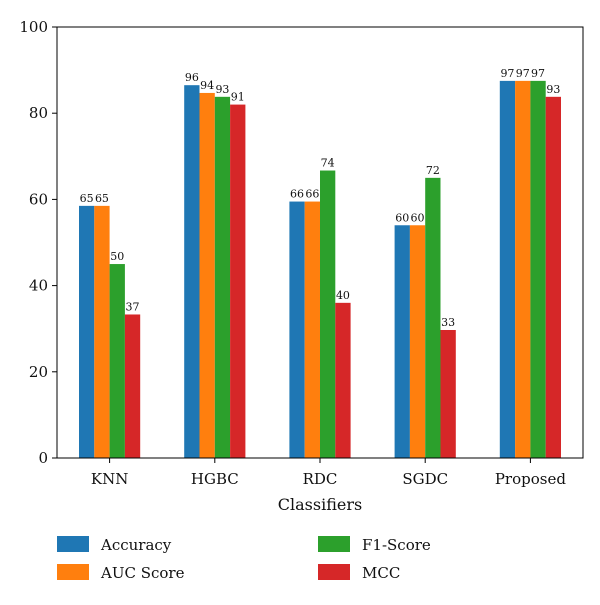 This screenshot has width=600, height=605. What do you see at coordinates (38, 242) in the screenshot?
I see `y-axis: 0 20 40 60 80 100` at bounding box center [38, 242].